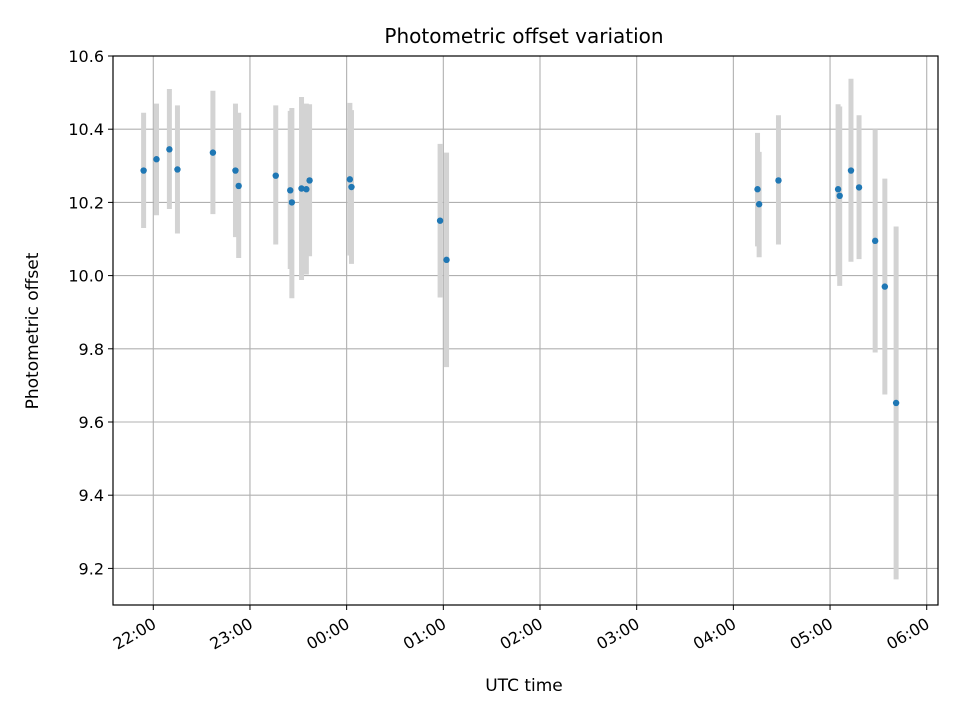 The image size is (960, 720). What do you see at coordinates (86, 56) in the screenshot?
I see `y-tick-label: 10.6` at bounding box center [86, 56].